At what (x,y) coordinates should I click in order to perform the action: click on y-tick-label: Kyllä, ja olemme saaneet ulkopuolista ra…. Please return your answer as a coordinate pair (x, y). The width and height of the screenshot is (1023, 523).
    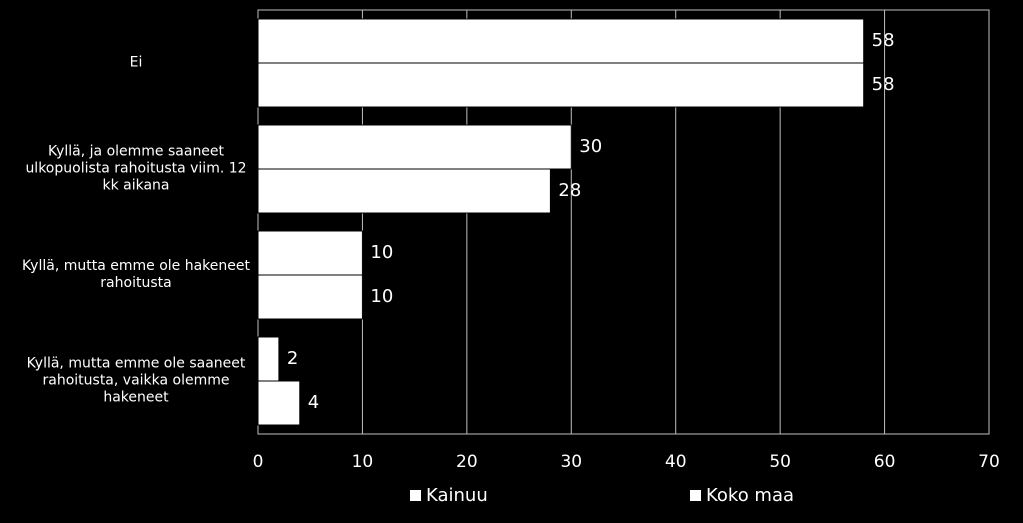
    Looking at the image, I should click on (136, 168).